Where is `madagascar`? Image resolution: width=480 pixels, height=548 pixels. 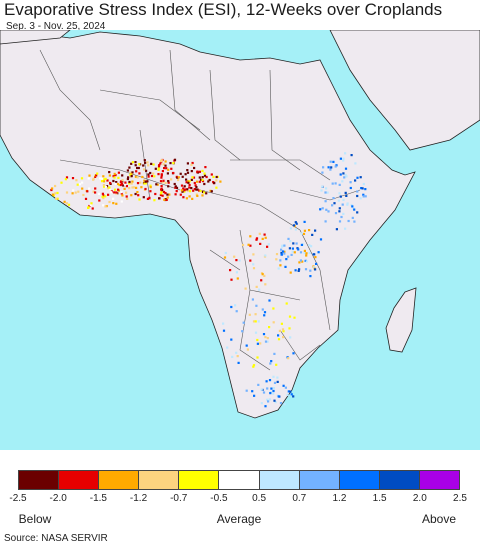
madagascar is located at coordinates (401, 320).